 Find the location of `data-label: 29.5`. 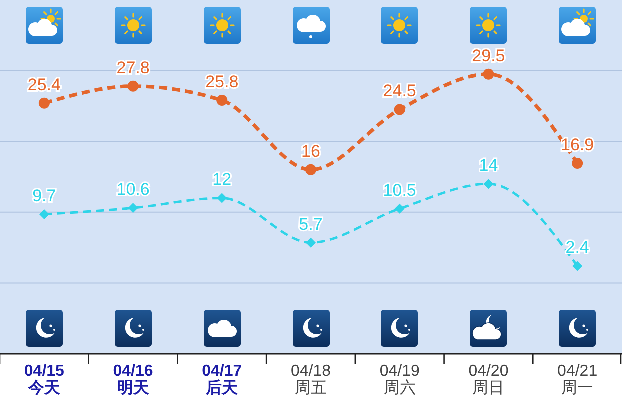

data-label: 29.5 is located at coordinates (489, 56).